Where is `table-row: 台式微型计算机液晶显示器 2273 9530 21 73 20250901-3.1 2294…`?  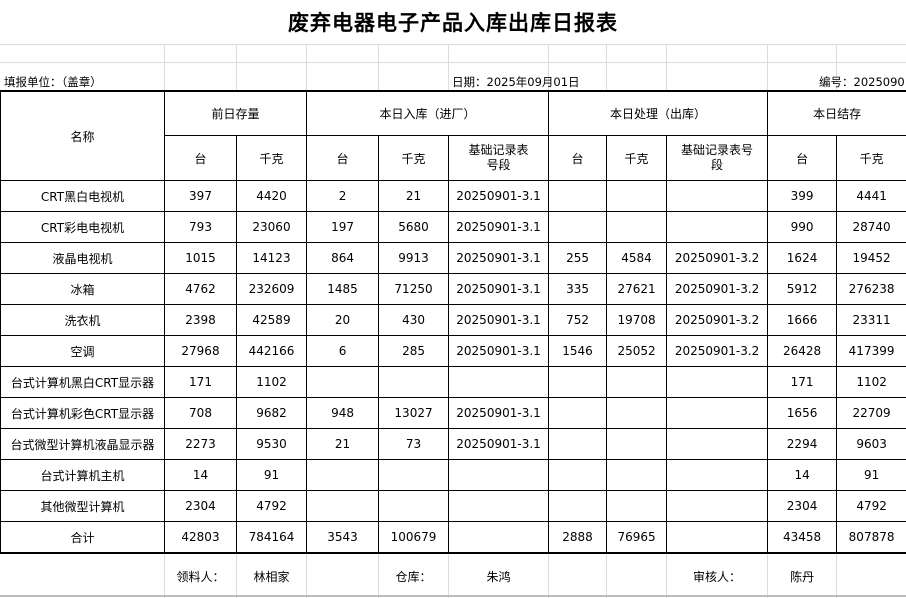 table-row: 台式微型计算机液晶显示器 2273 9530 21 73 20250901-3.1 2294… is located at coordinates (453, 444).